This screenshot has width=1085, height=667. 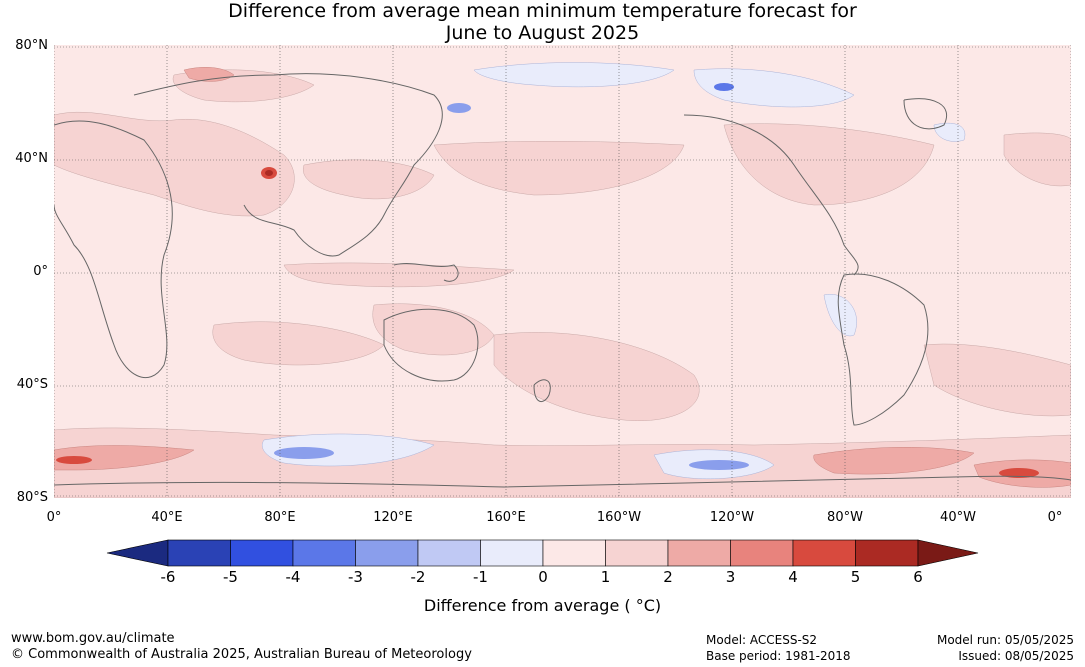 What do you see at coordinates (31, 45) in the screenshot?
I see `lat-label-80n: 80°N` at bounding box center [31, 45].